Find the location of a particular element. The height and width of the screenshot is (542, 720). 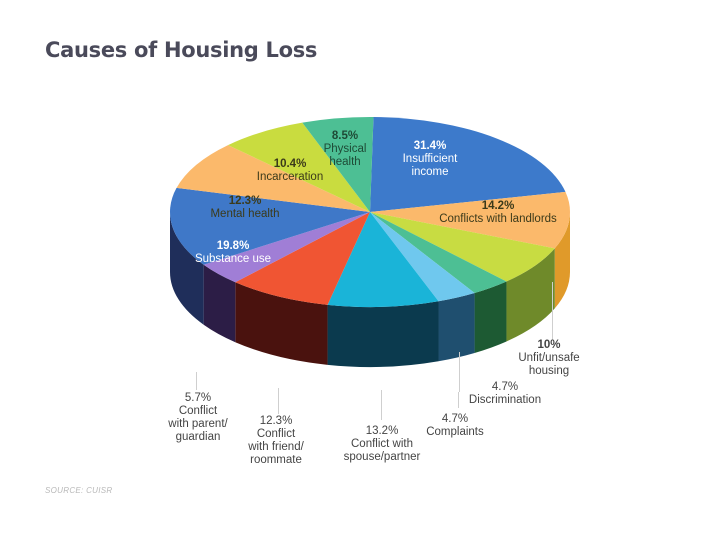

leader-line-unfit is located at coordinates (552, 311).